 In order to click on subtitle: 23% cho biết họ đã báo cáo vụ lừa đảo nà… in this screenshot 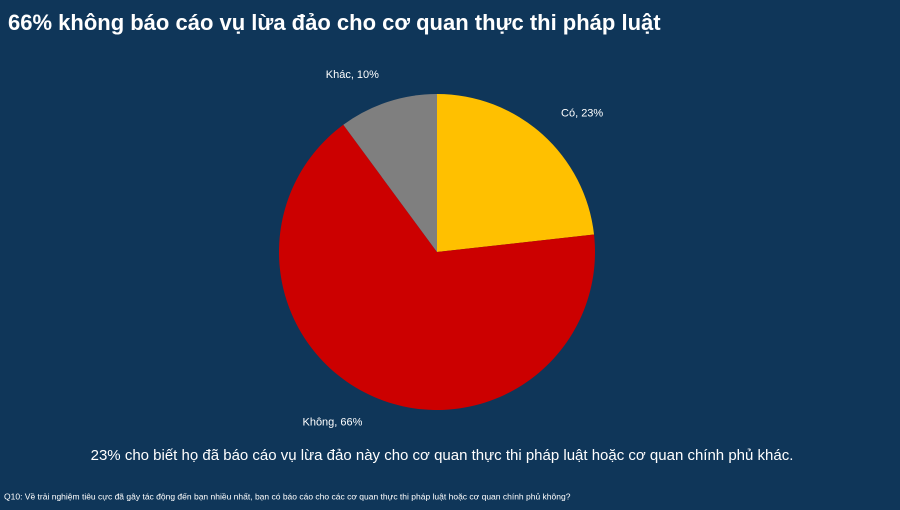, I will do `click(442, 455)`.